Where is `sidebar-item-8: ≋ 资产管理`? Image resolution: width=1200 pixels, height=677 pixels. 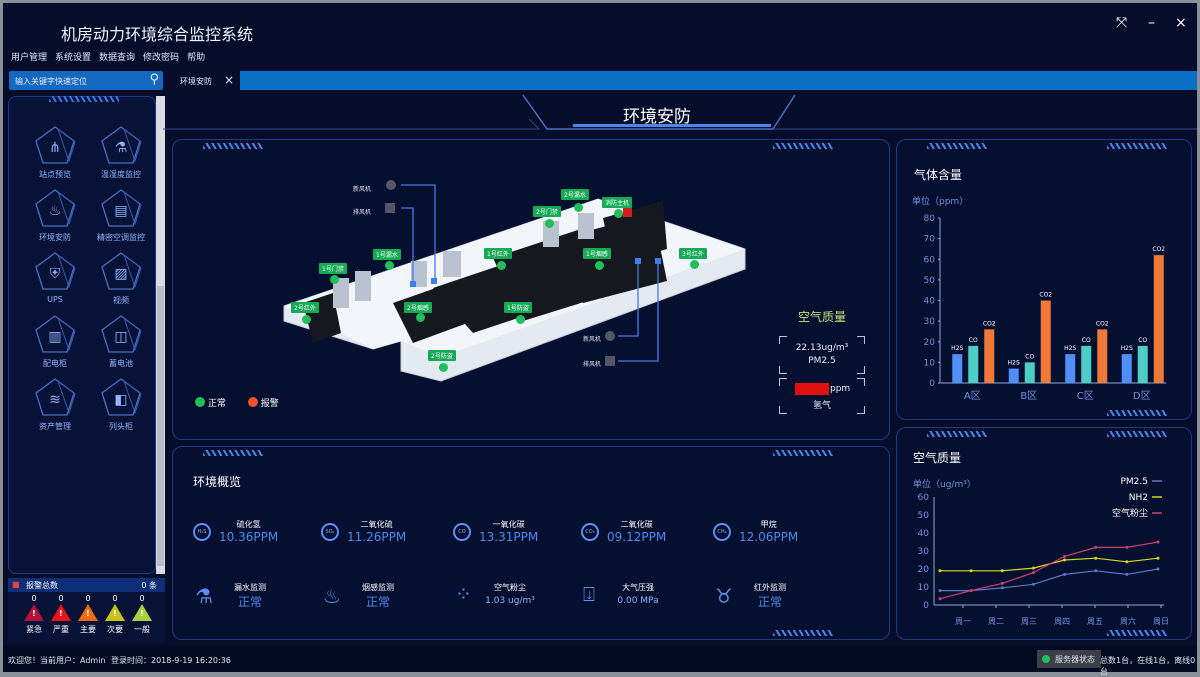 sidebar-item-8: ≋ 资产管理 is located at coordinates (55, 404).